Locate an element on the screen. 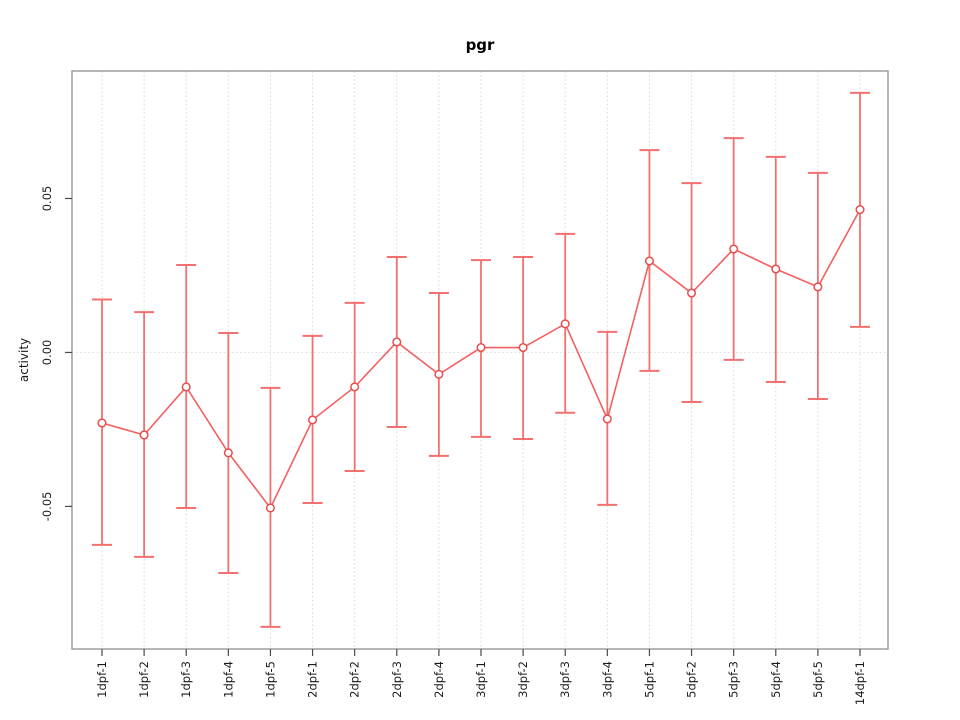 The image size is (960, 720). x-tick-label: 1dpf-1 is located at coordinates (102, 679).